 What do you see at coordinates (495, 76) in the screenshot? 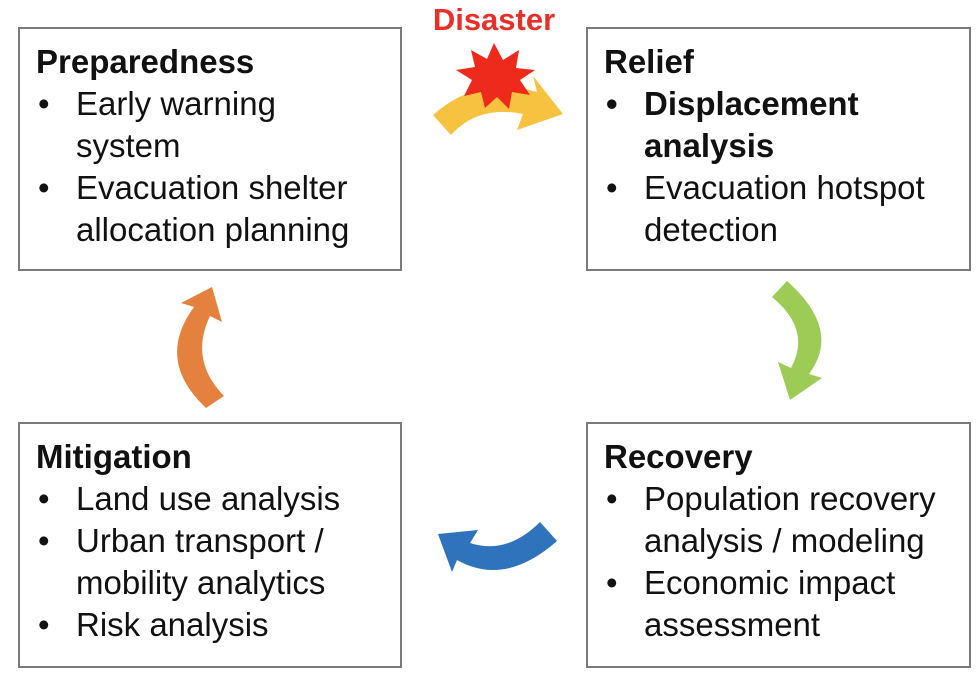
I see `starburst-icon` at bounding box center [495, 76].